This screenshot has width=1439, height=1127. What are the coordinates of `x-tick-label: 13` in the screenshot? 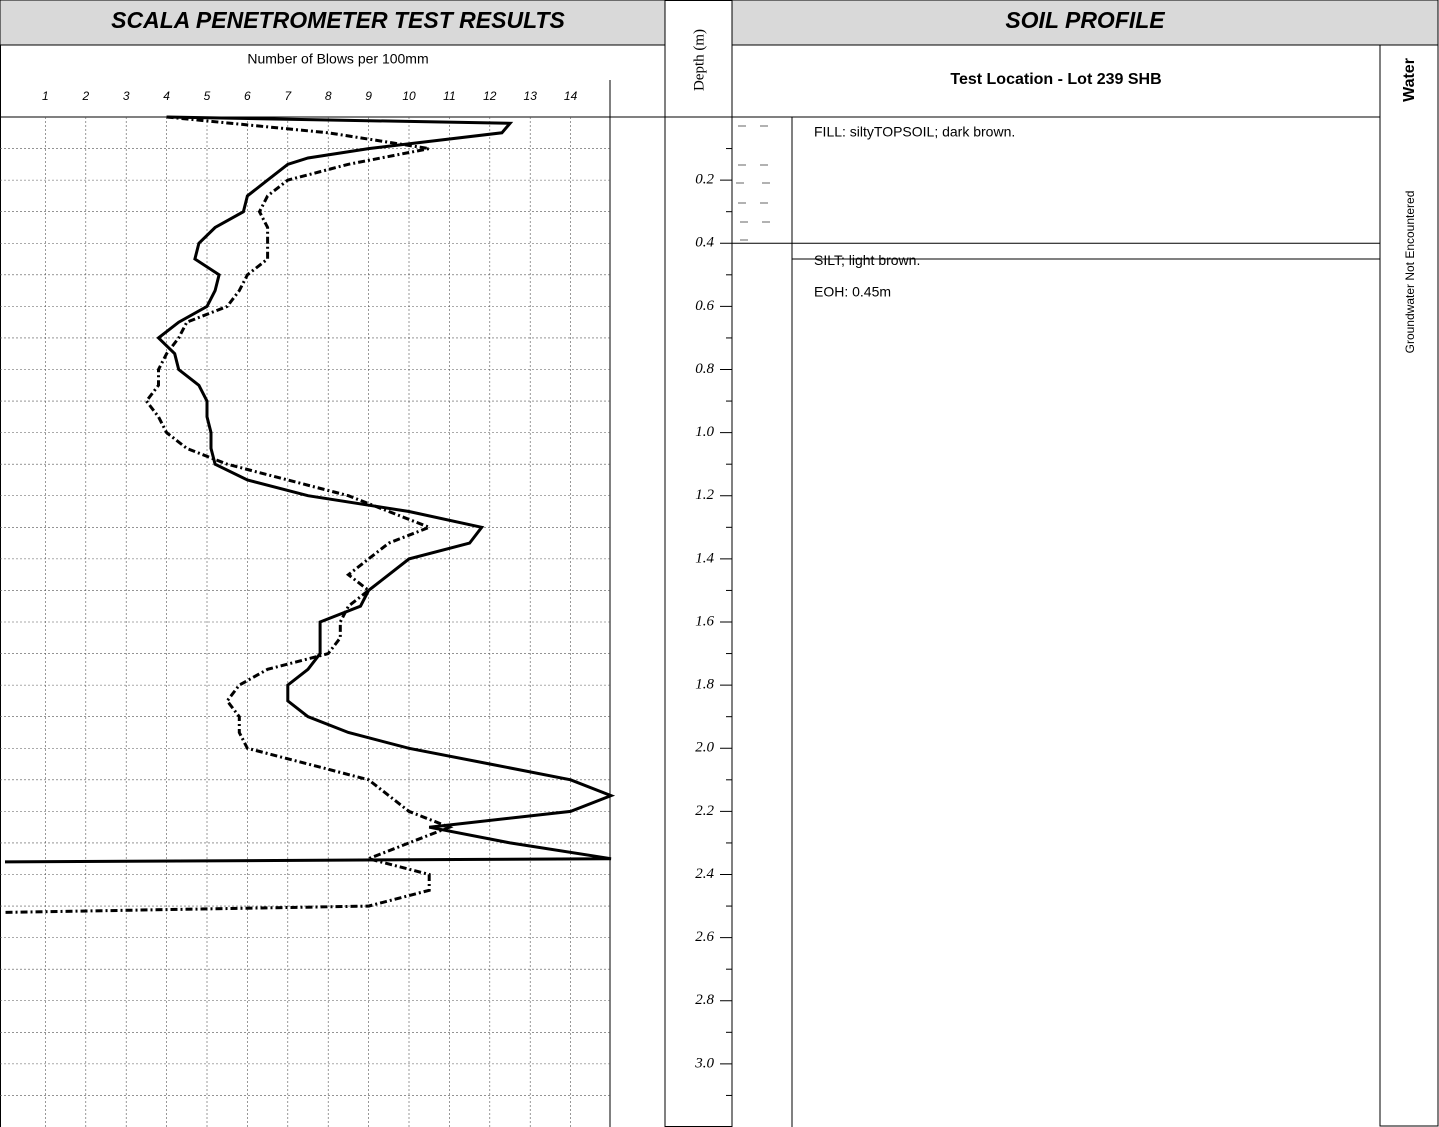 It's located at (531, 96).